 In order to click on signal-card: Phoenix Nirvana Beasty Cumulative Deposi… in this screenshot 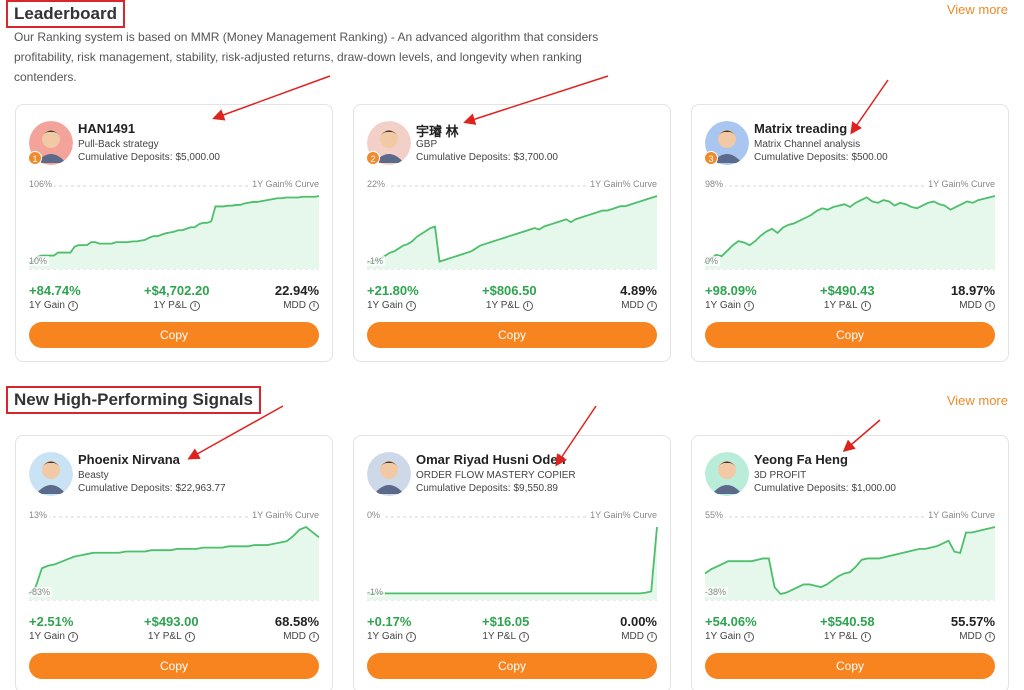, I will do `click(174, 562)`.